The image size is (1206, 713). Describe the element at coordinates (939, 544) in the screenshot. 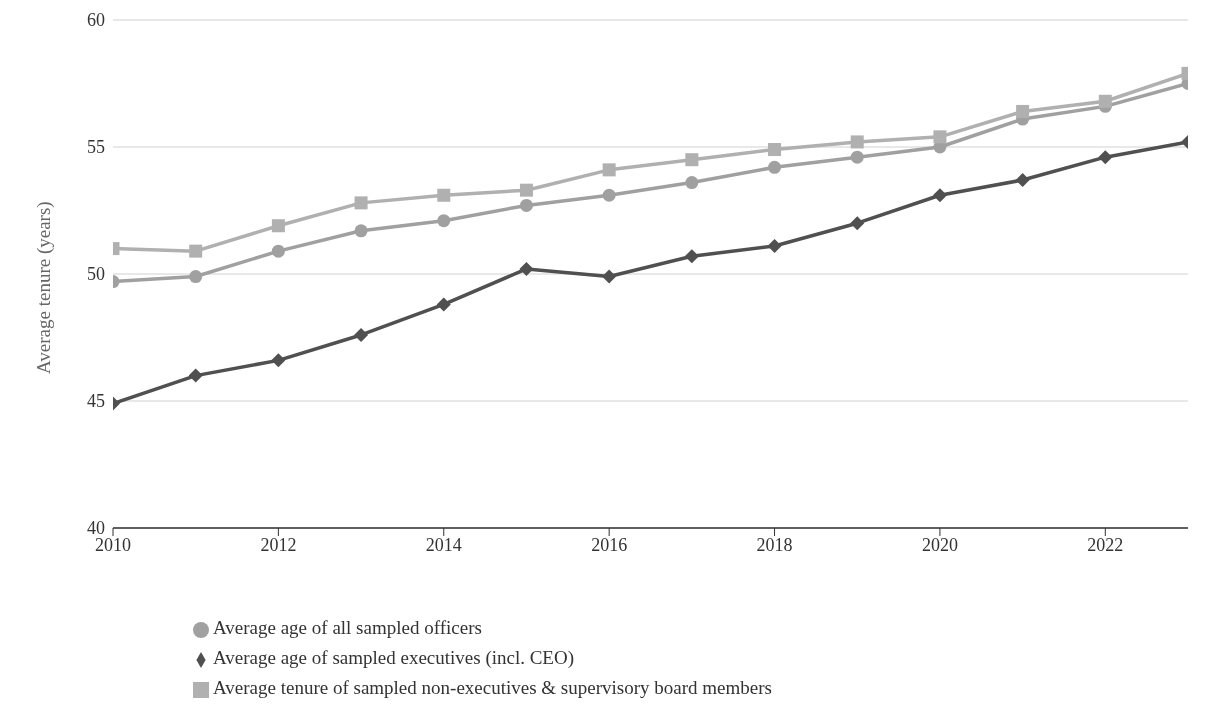

I see `x-tick-label: 2020` at that location.